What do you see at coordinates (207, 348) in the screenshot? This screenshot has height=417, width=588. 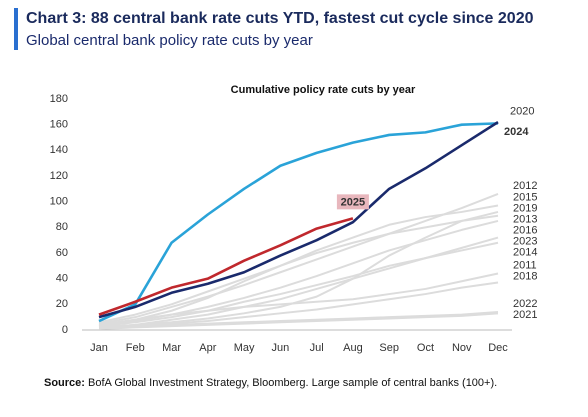 I see `x-tick-label: Apr` at bounding box center [207, 348].